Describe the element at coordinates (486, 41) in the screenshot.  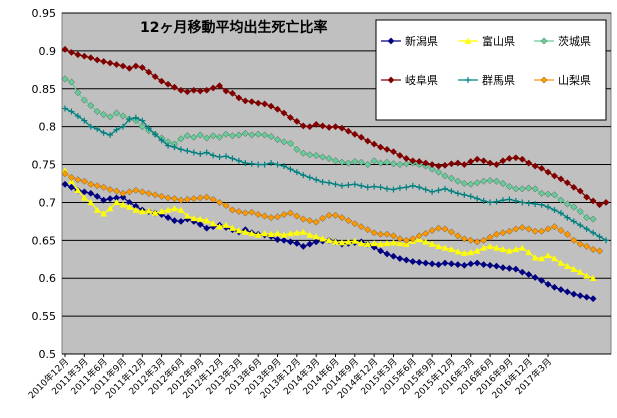
I see `legend-item: 富山県` at that location.